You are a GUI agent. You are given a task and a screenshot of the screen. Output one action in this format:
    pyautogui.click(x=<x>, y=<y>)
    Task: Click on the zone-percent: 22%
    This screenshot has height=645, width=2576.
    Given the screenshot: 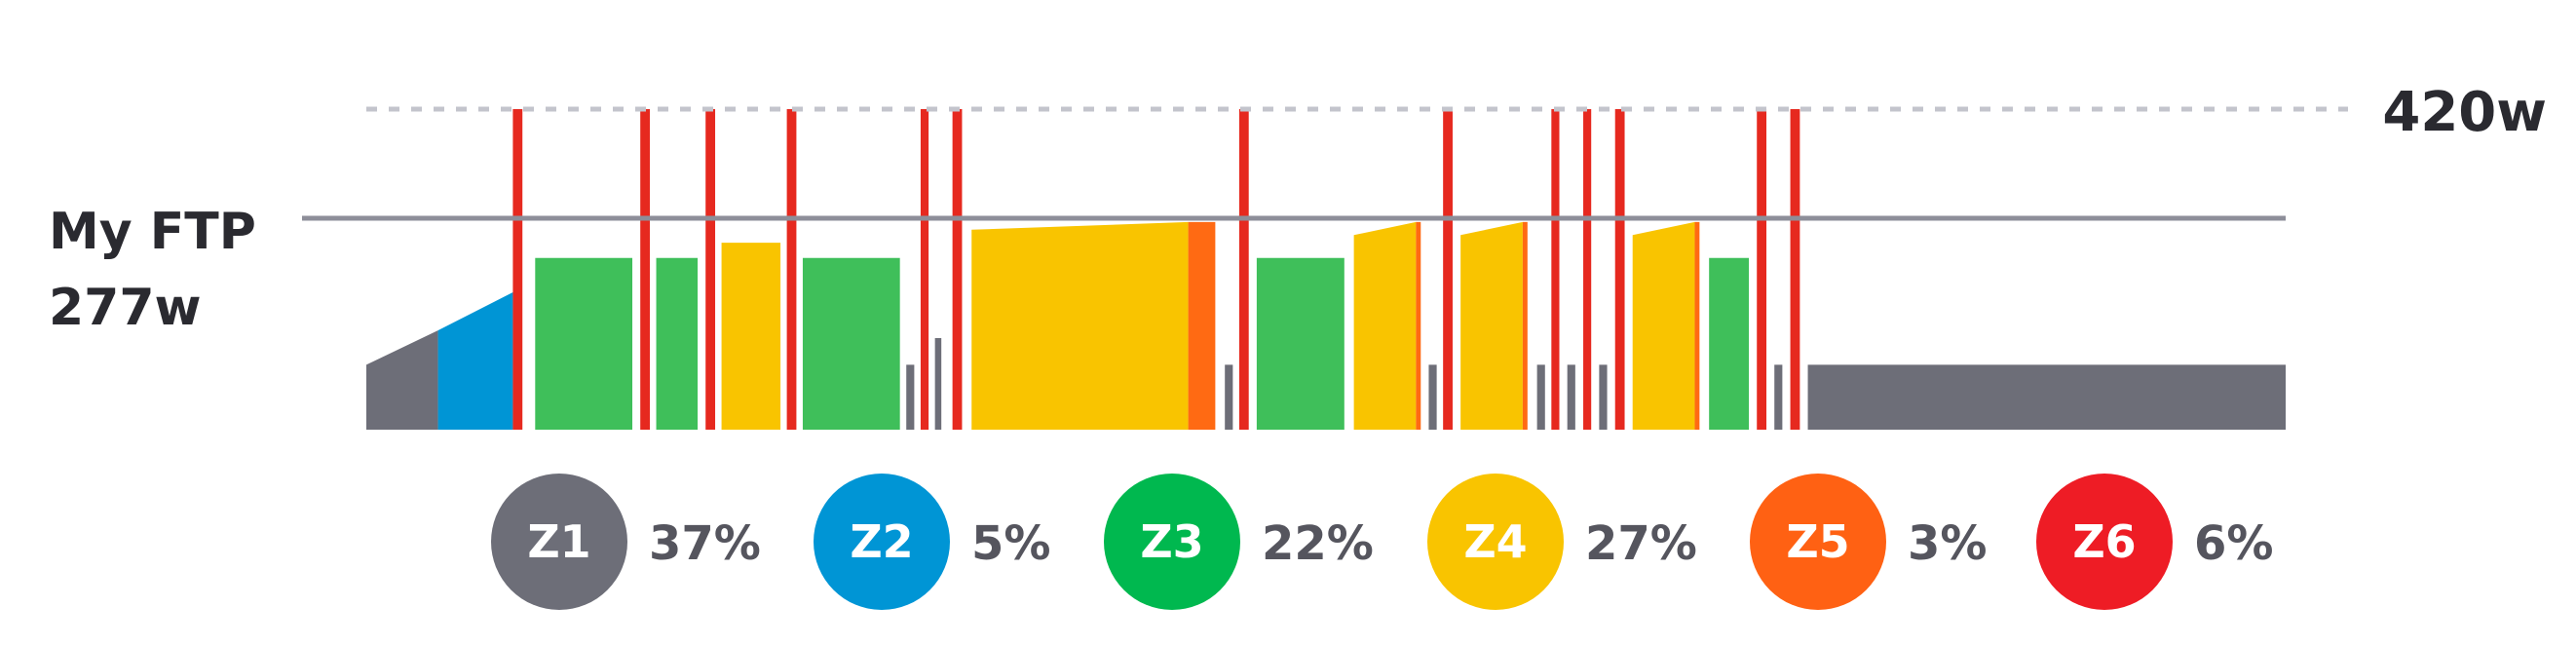 What is the action you would take?
    pyautogui.click(x=1318, y=543)
    